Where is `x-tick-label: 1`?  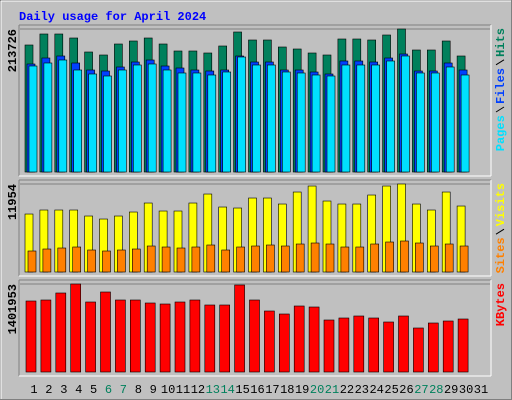 x-tick-label: 1 is located at coordinates (33, 390).